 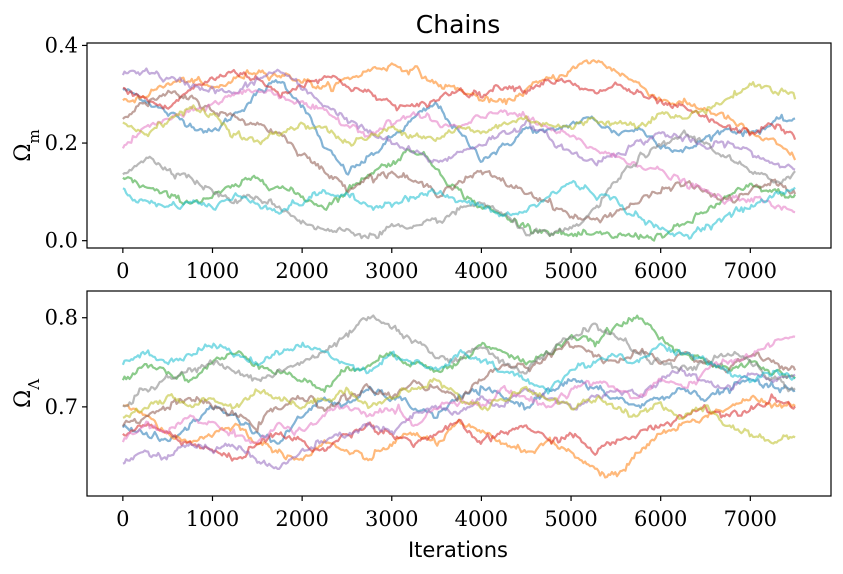 I want to click on chart-title: Chains, so click(x=458, y=24).